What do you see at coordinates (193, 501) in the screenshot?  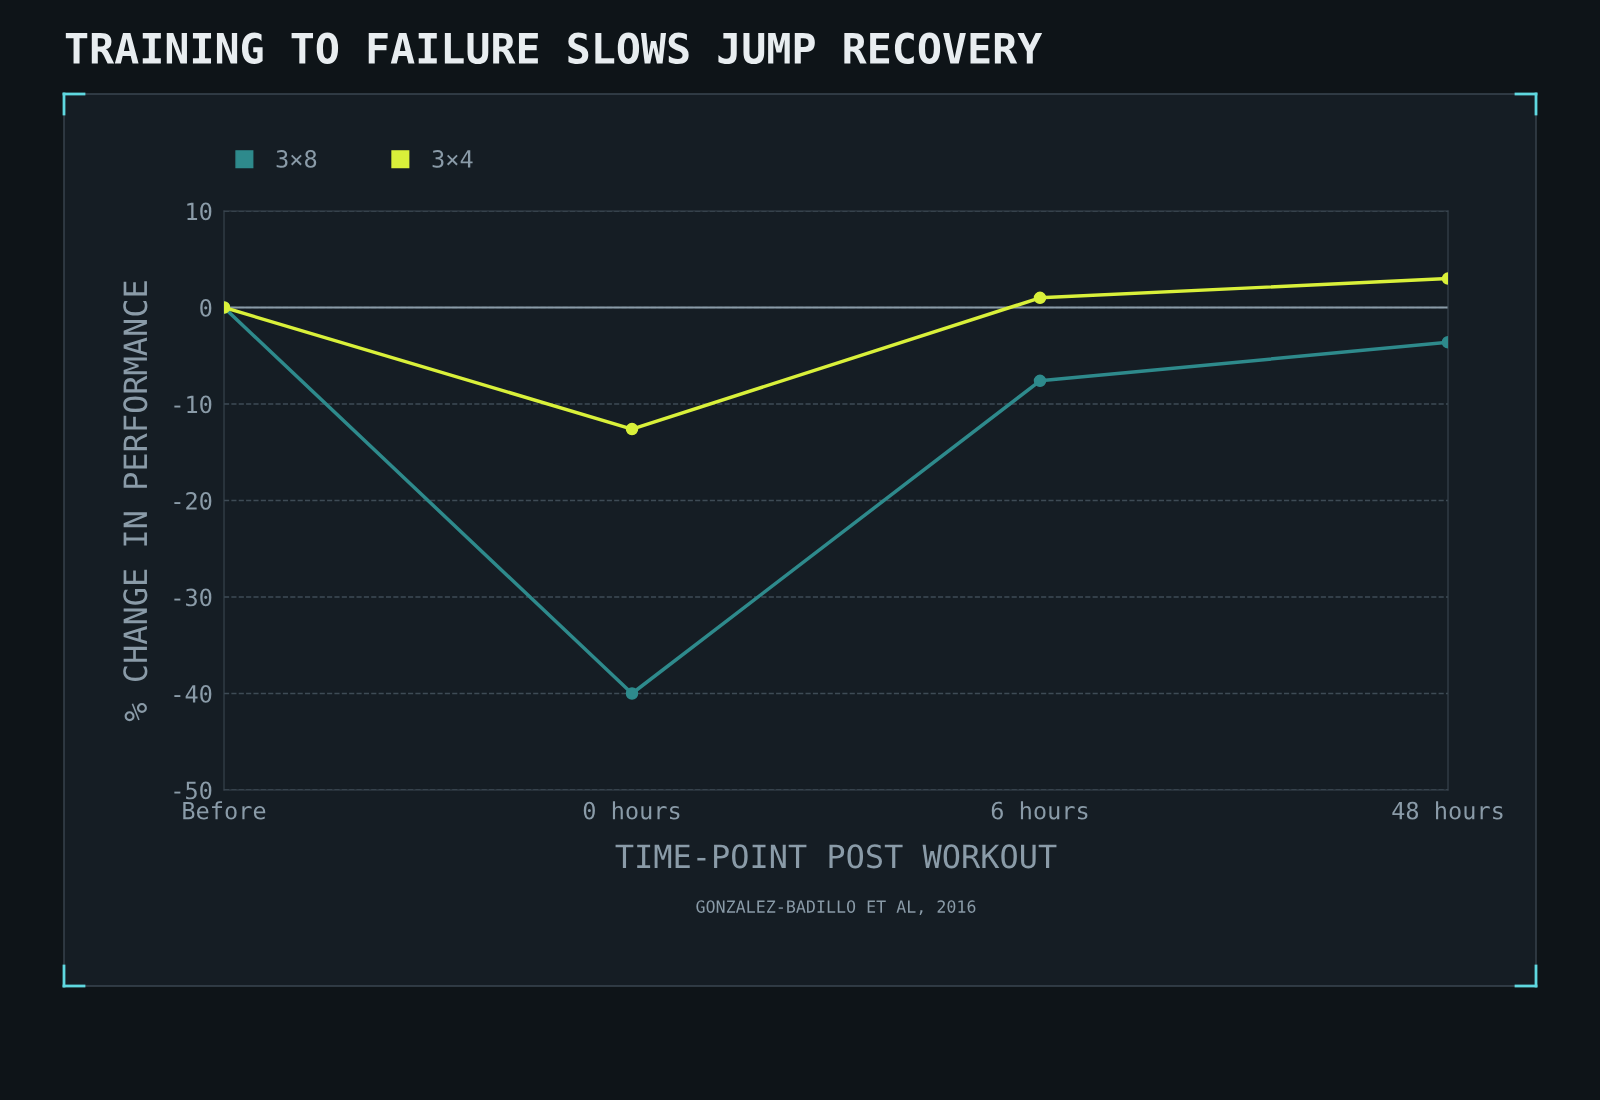 I see `y-tick-label: -20` at bounding box center [193, 501].